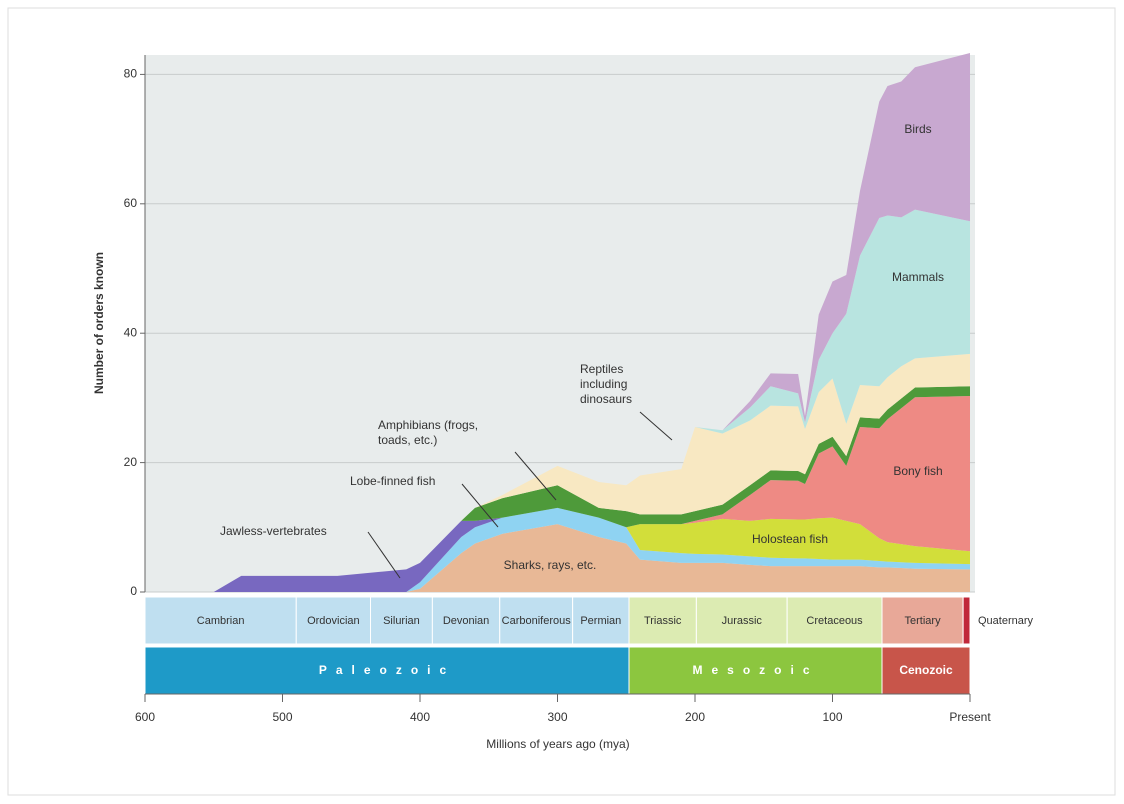  Describe the element at coordinates (131, 203) in the screenshot. I see `y-tick-label: 60` at that location.